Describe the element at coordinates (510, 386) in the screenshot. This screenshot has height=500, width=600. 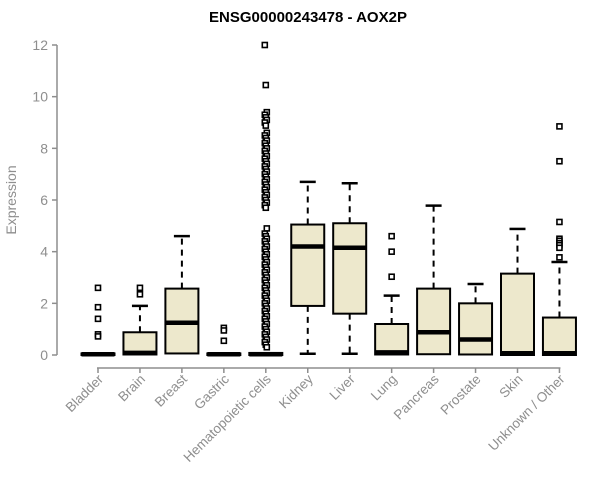
I see `x-tick-label-skin: Skin` at that location.